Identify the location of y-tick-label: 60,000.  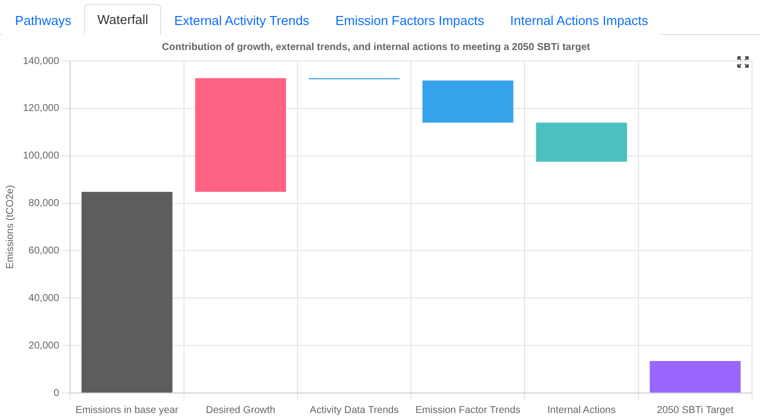
(44, 250).